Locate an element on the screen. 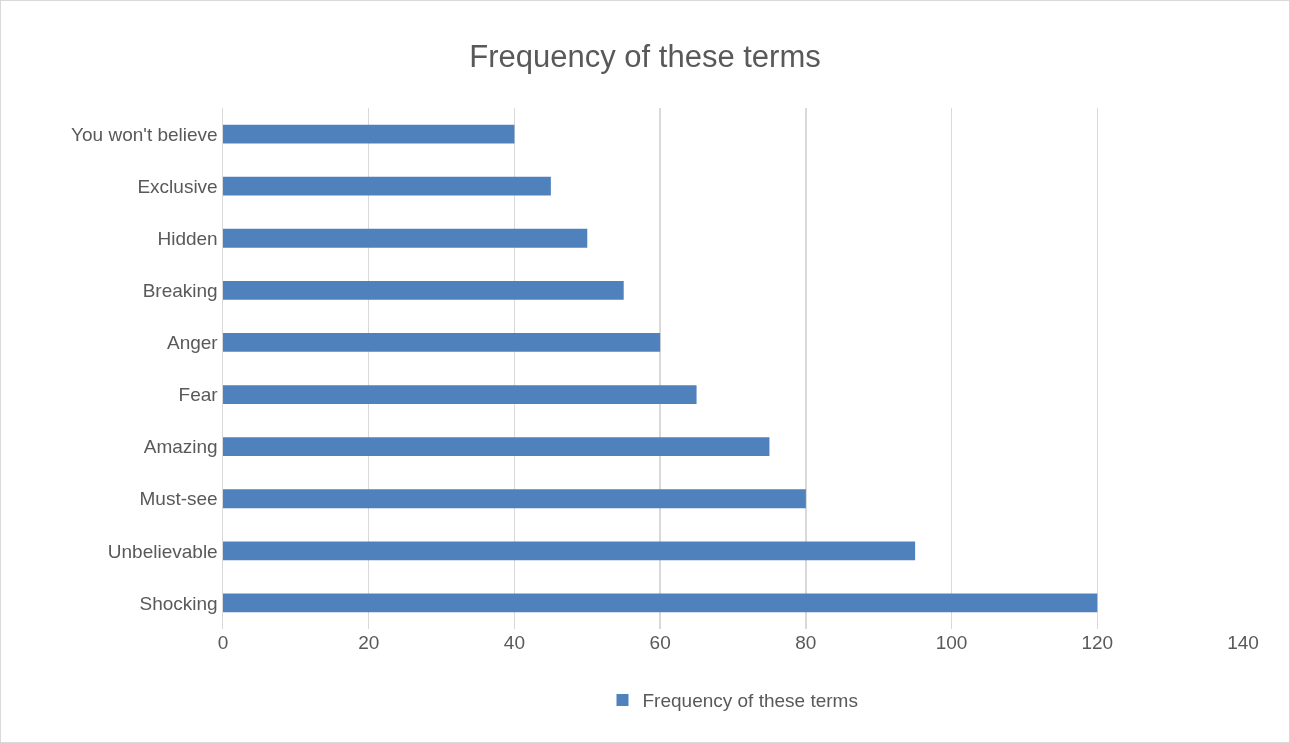 Image resolution: width=1290 pixels, height=743 pixels. y-tick-label: Hidden is located at coordinates (187, 238).